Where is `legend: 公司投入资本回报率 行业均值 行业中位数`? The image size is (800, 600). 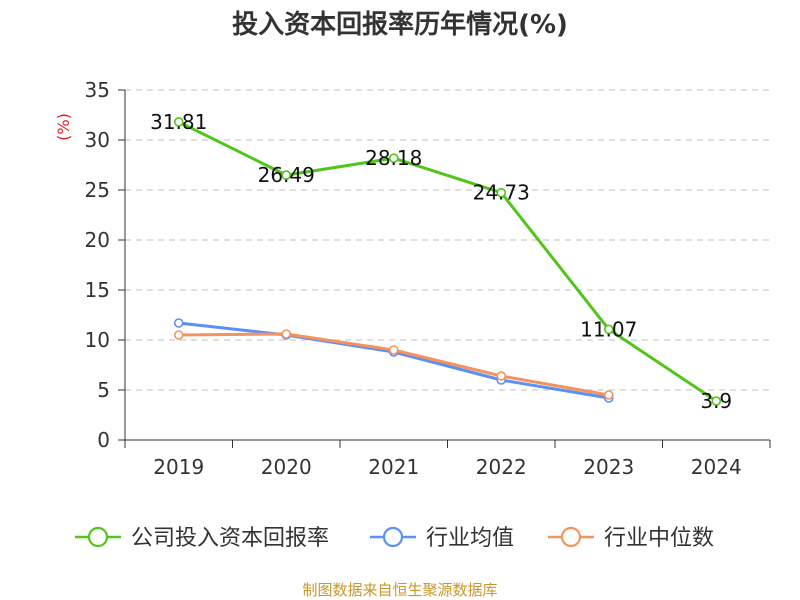
legend: 公司投入资本回报率 行业均值 行业中位数 is located at coordinates (394, 538).